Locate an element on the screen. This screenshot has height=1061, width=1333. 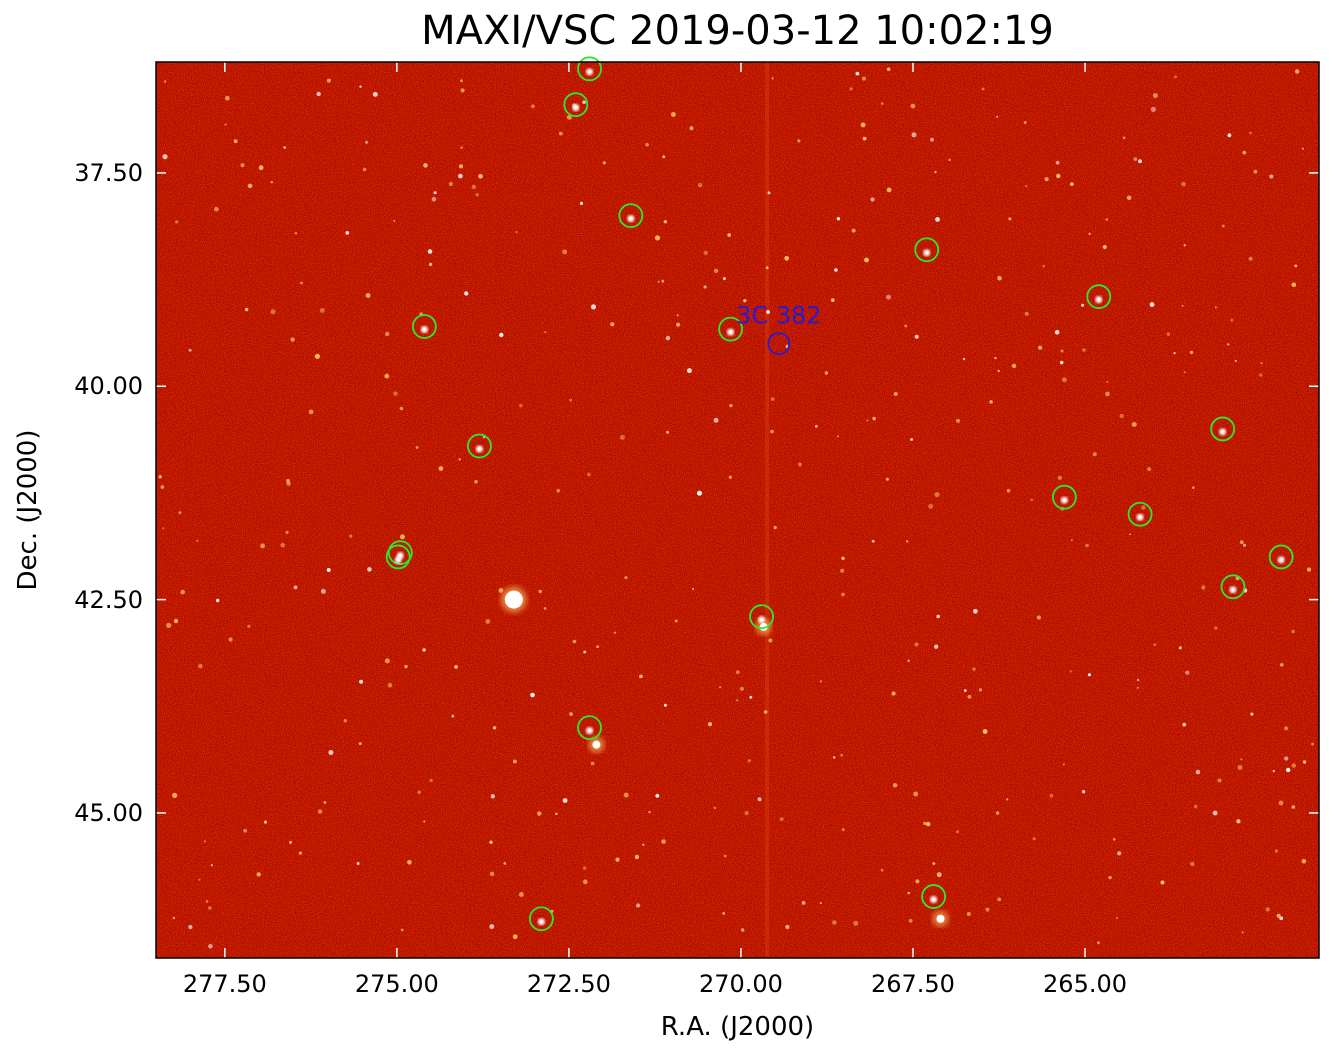
x-tick-label: 277.50 is located at coordinates (224, 984).